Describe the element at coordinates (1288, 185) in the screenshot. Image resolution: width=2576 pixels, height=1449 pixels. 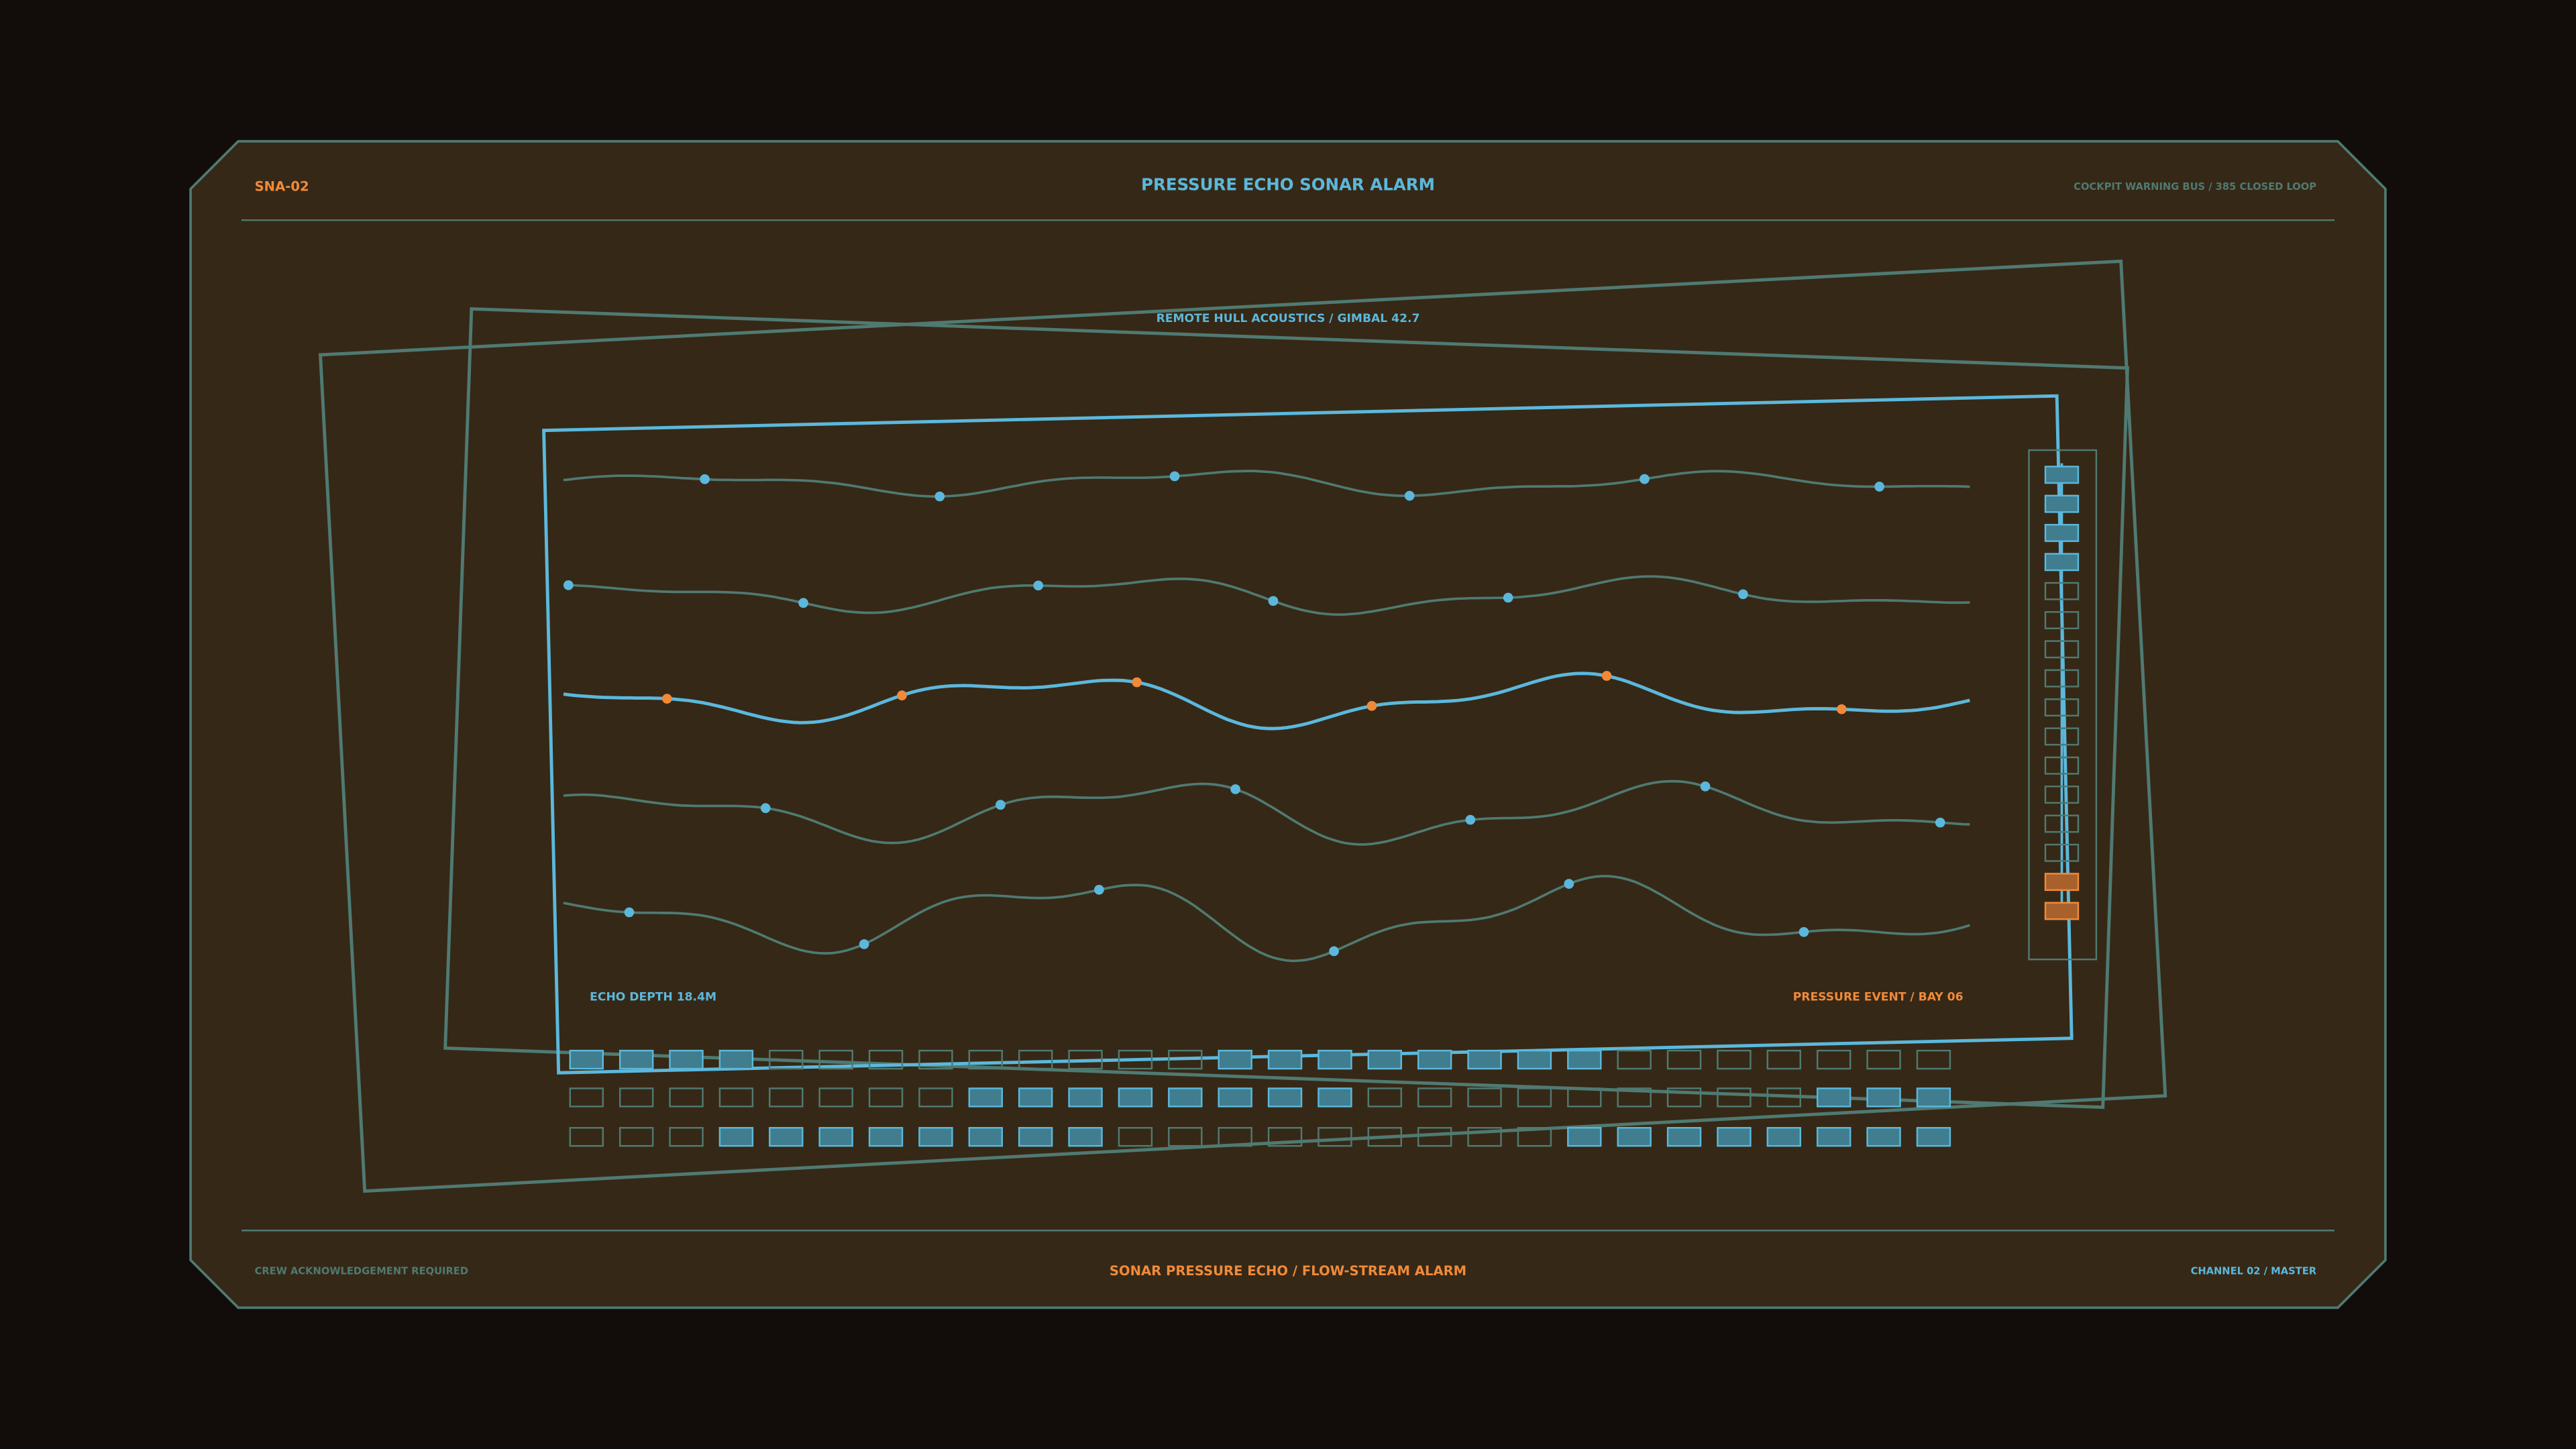
I see `title: PRESSURE ECHO SONAR ALARM` at that location.